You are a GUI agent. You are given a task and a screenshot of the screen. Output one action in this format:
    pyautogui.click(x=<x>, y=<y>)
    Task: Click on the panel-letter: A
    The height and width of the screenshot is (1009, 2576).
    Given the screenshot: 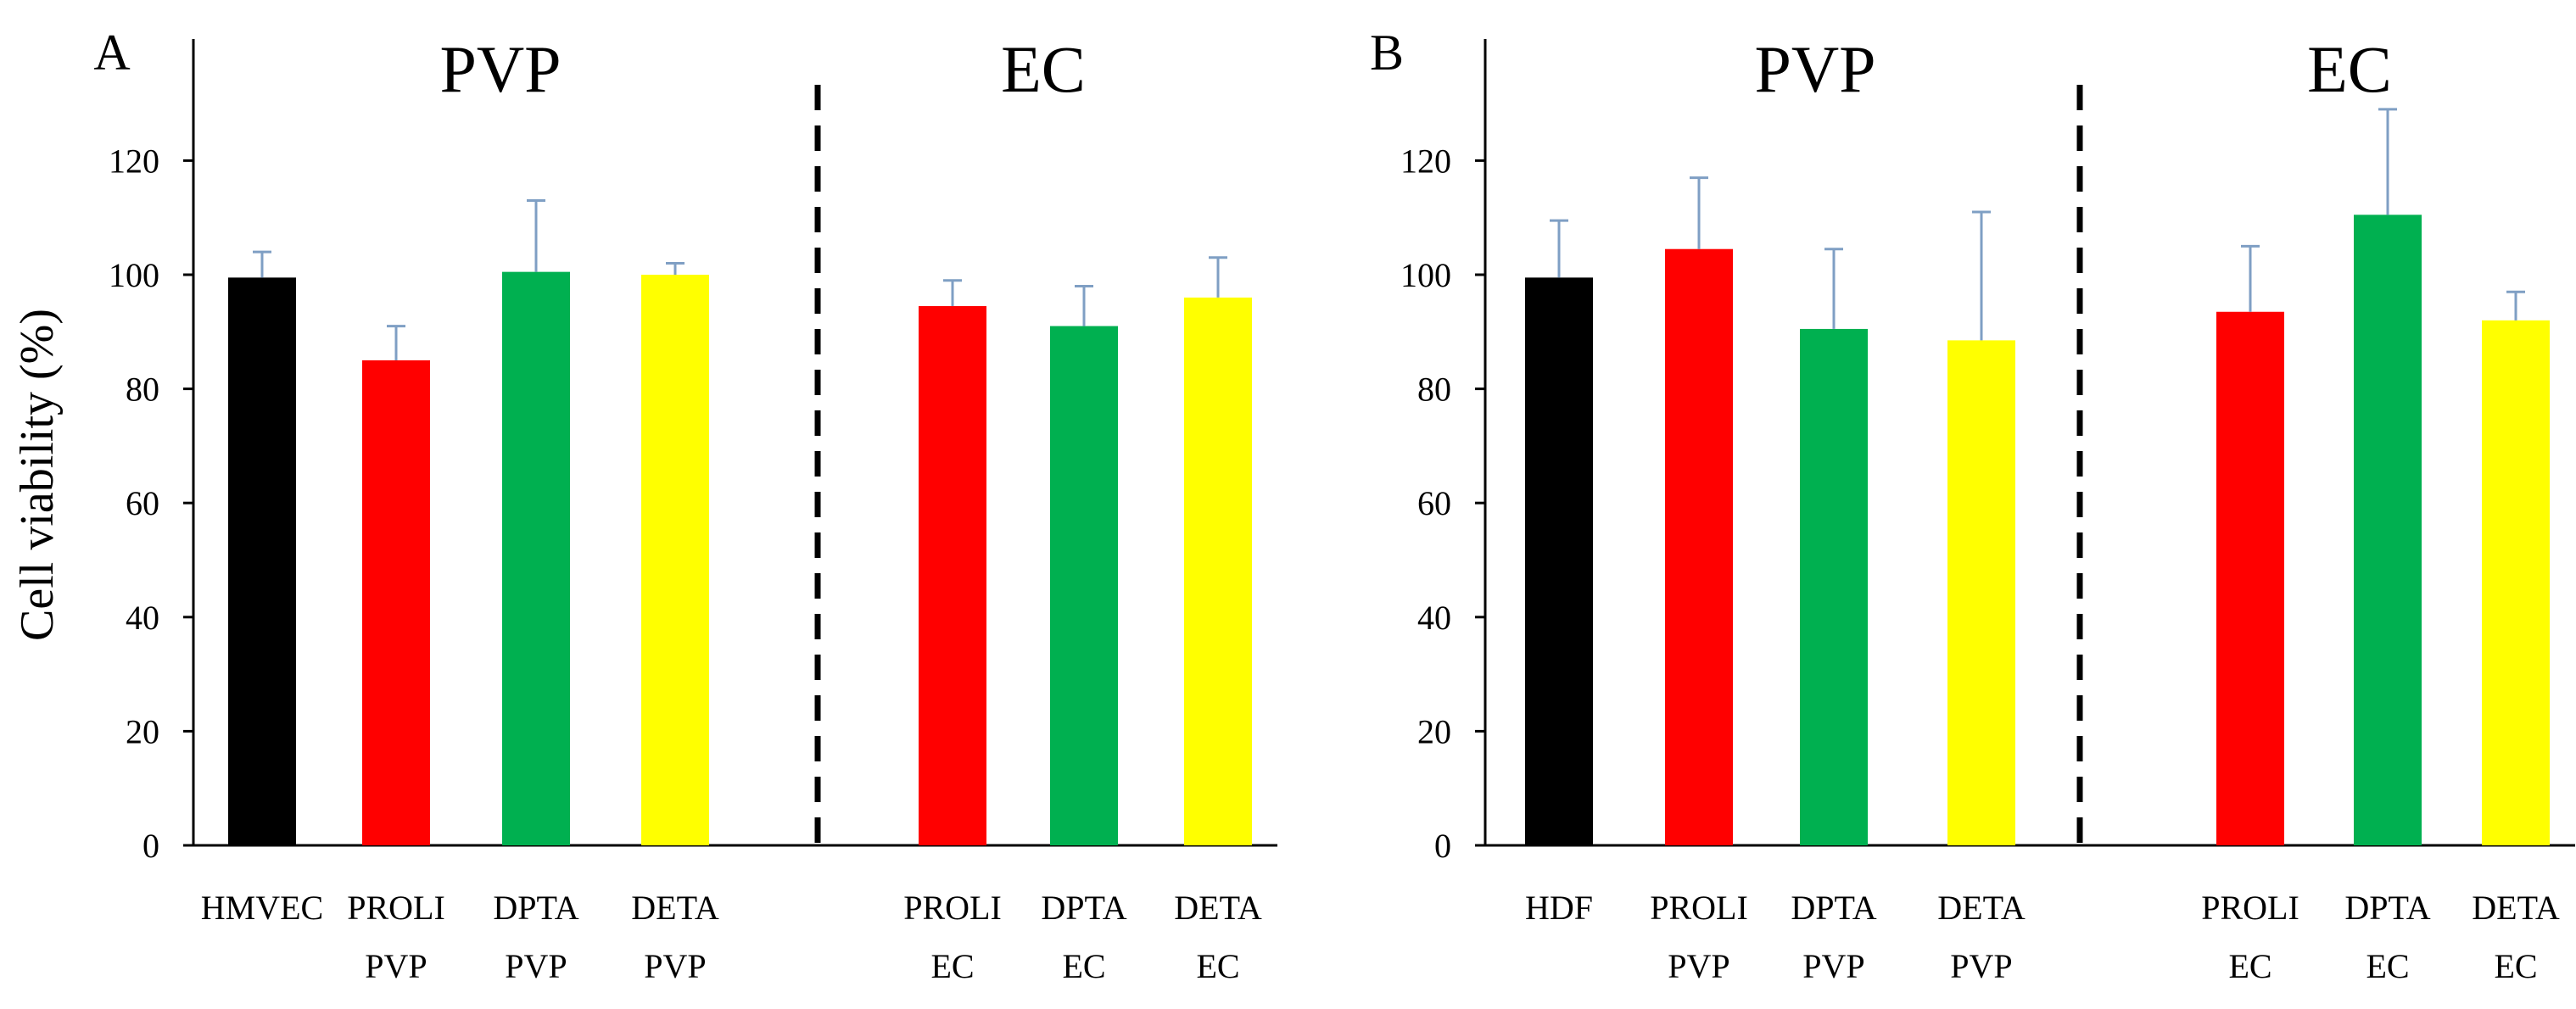 What is the action you would take?
    pyautogui.click(x=111, y=53)
    